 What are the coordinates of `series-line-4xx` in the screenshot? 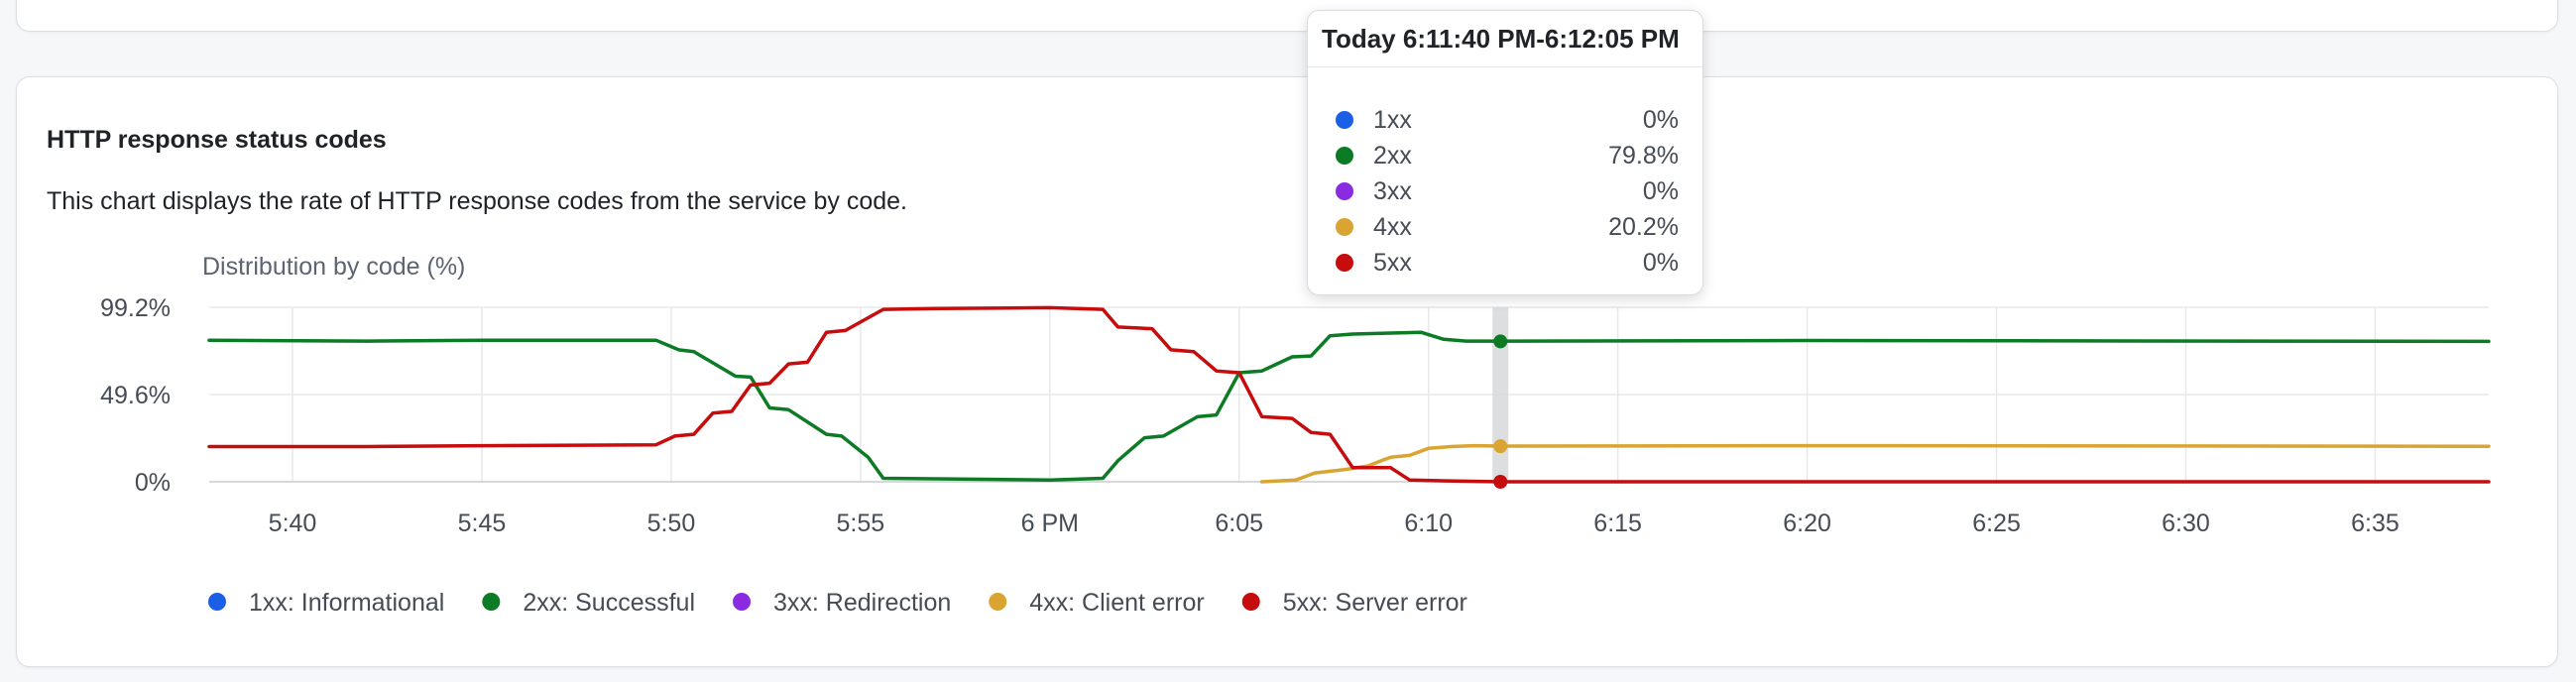 It's located at (1875, 463).